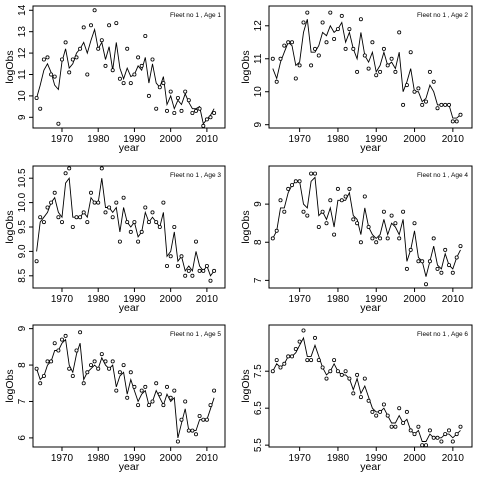 The height and width of the screenshot is (480, 480). Describe the element at coordinates (22, 401) in the screenshot. I see `y-tick-label: 7` at that location.